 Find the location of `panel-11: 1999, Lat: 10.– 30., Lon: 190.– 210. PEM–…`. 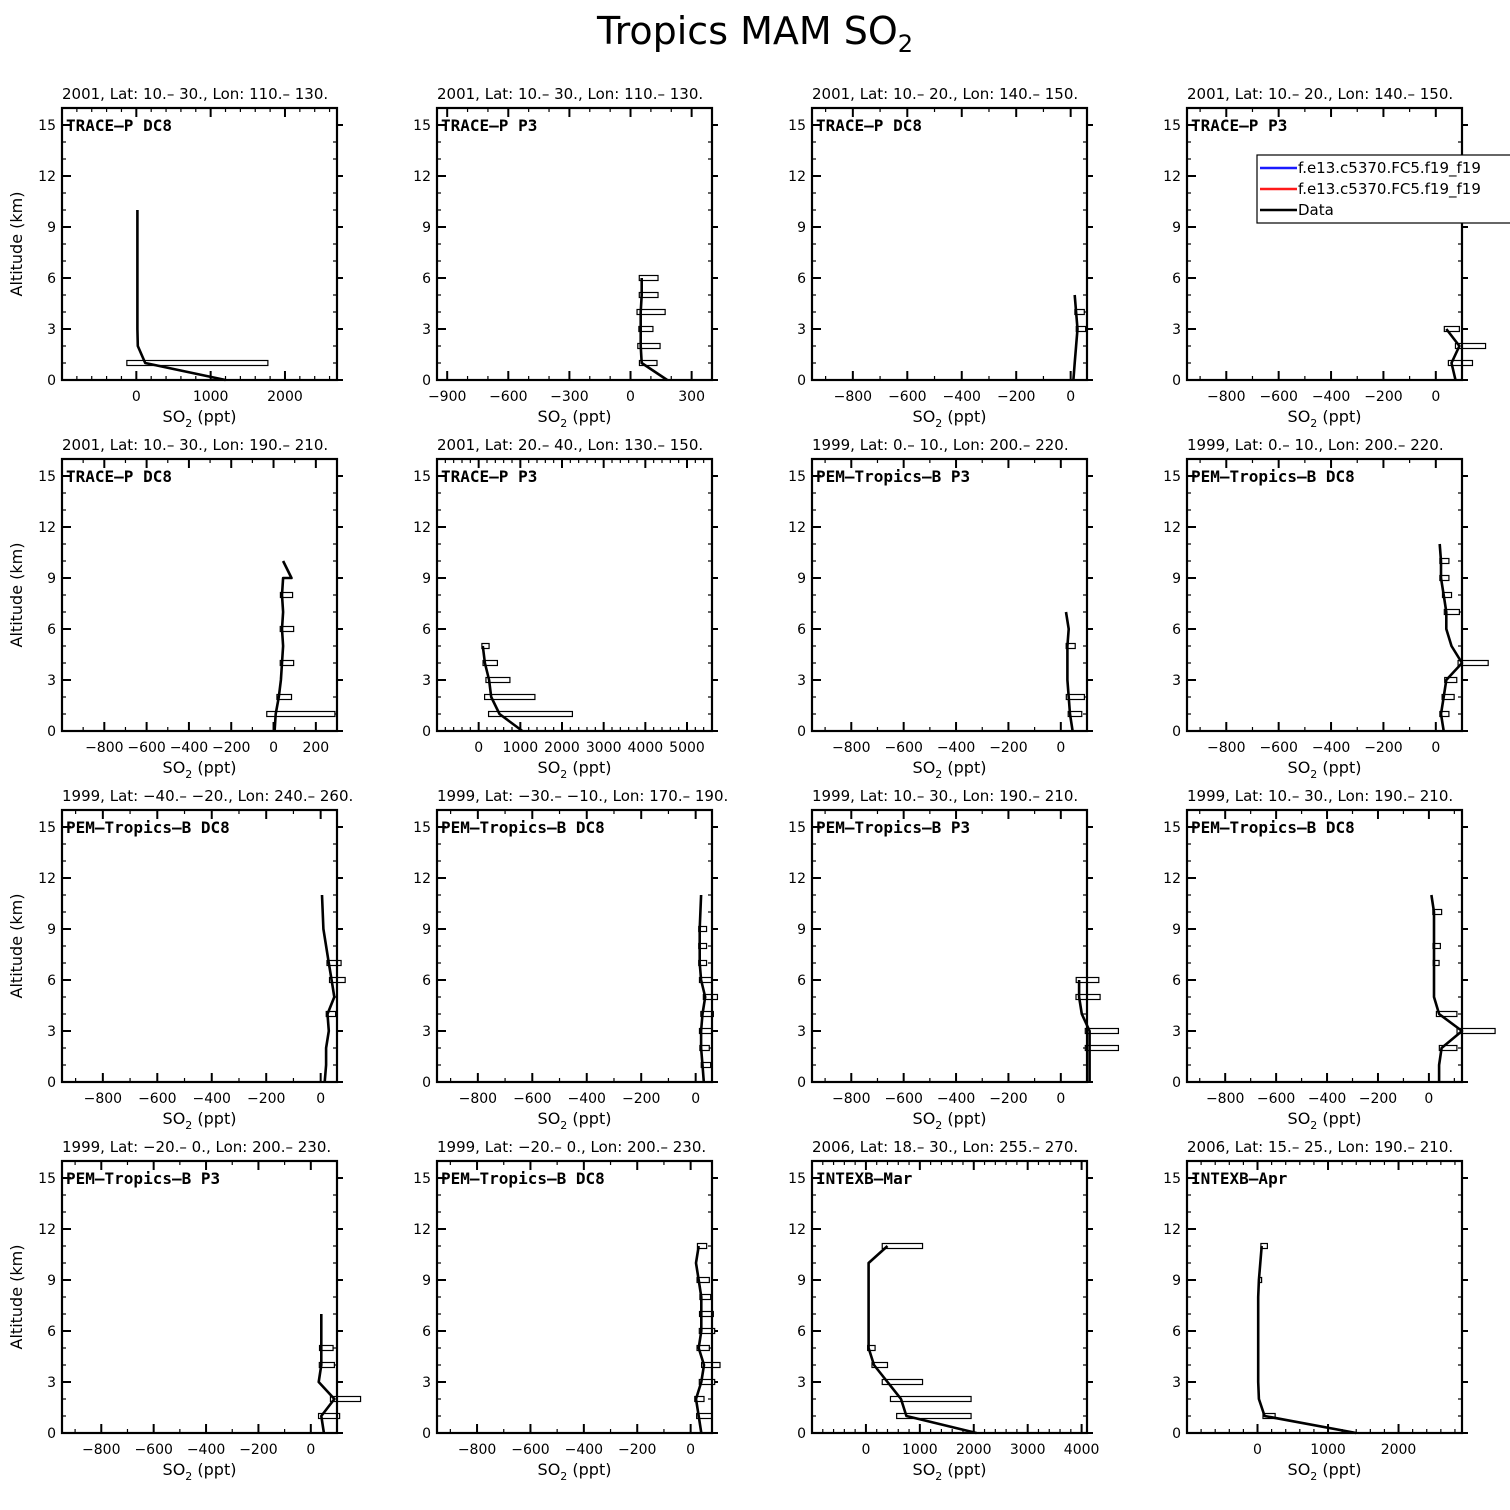

panel-11: 1999, Lat: 10.– 30., Lon: 190.– 210. PEM–… is located at coordinates (954, 959).